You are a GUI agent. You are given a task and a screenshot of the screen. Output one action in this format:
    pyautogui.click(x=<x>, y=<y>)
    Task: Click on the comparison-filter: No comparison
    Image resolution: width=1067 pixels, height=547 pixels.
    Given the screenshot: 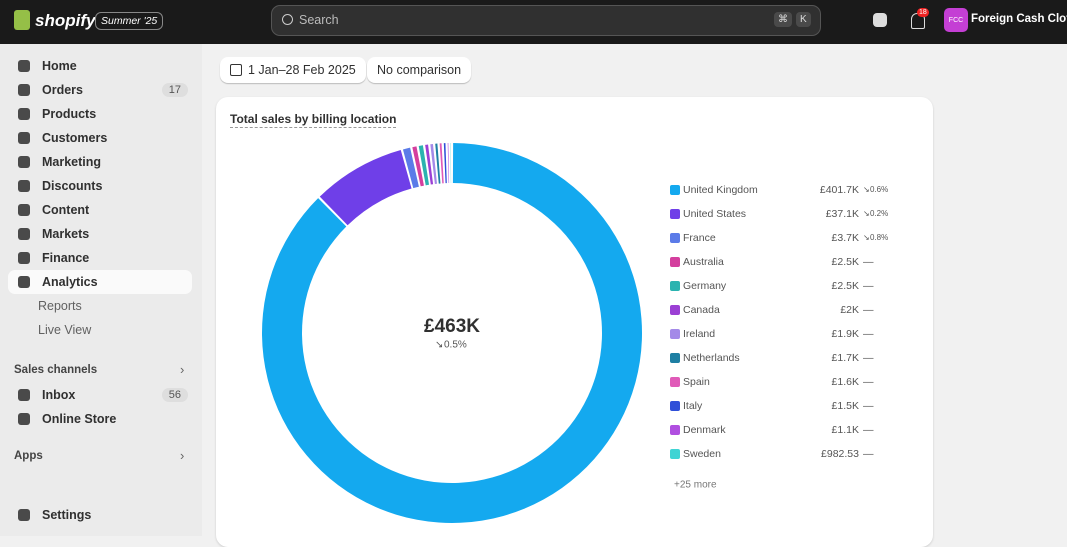 What is the action you would take?
    pyautogui.click(x=419, y=70)
    